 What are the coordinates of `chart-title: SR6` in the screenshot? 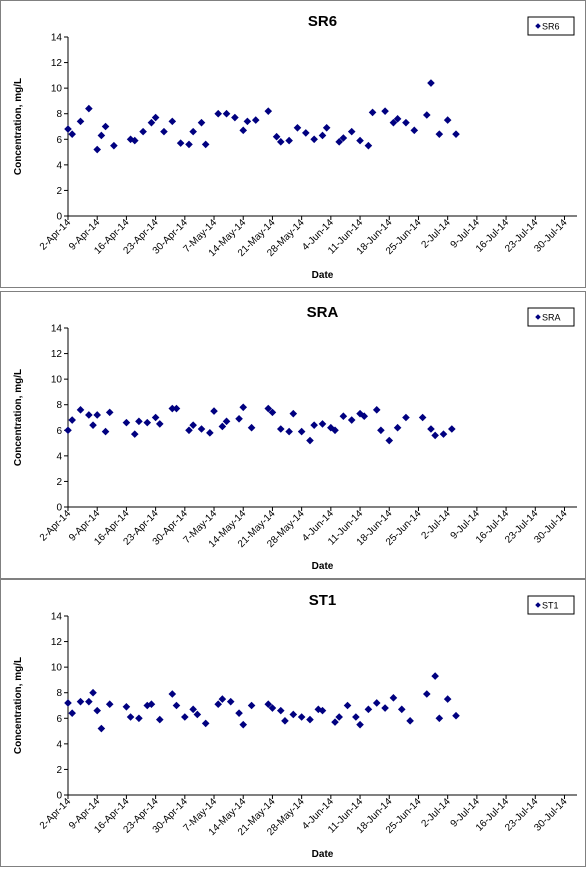 It's located at (322, 21).